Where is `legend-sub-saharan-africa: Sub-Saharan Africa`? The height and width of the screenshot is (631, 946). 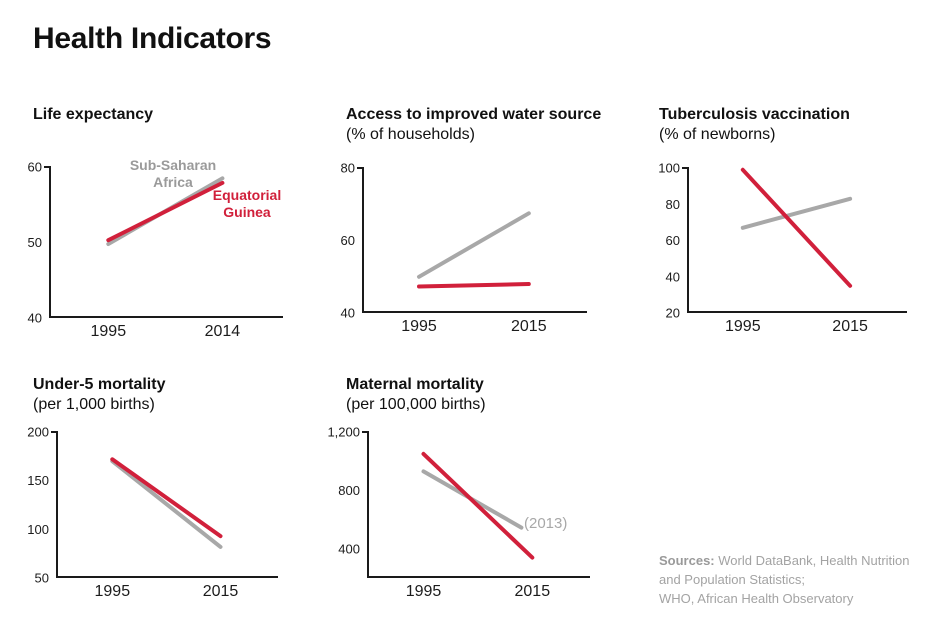 legend-sub-saharan-africa: Sub-Saharan Africa is located at coordinates (173, 174).